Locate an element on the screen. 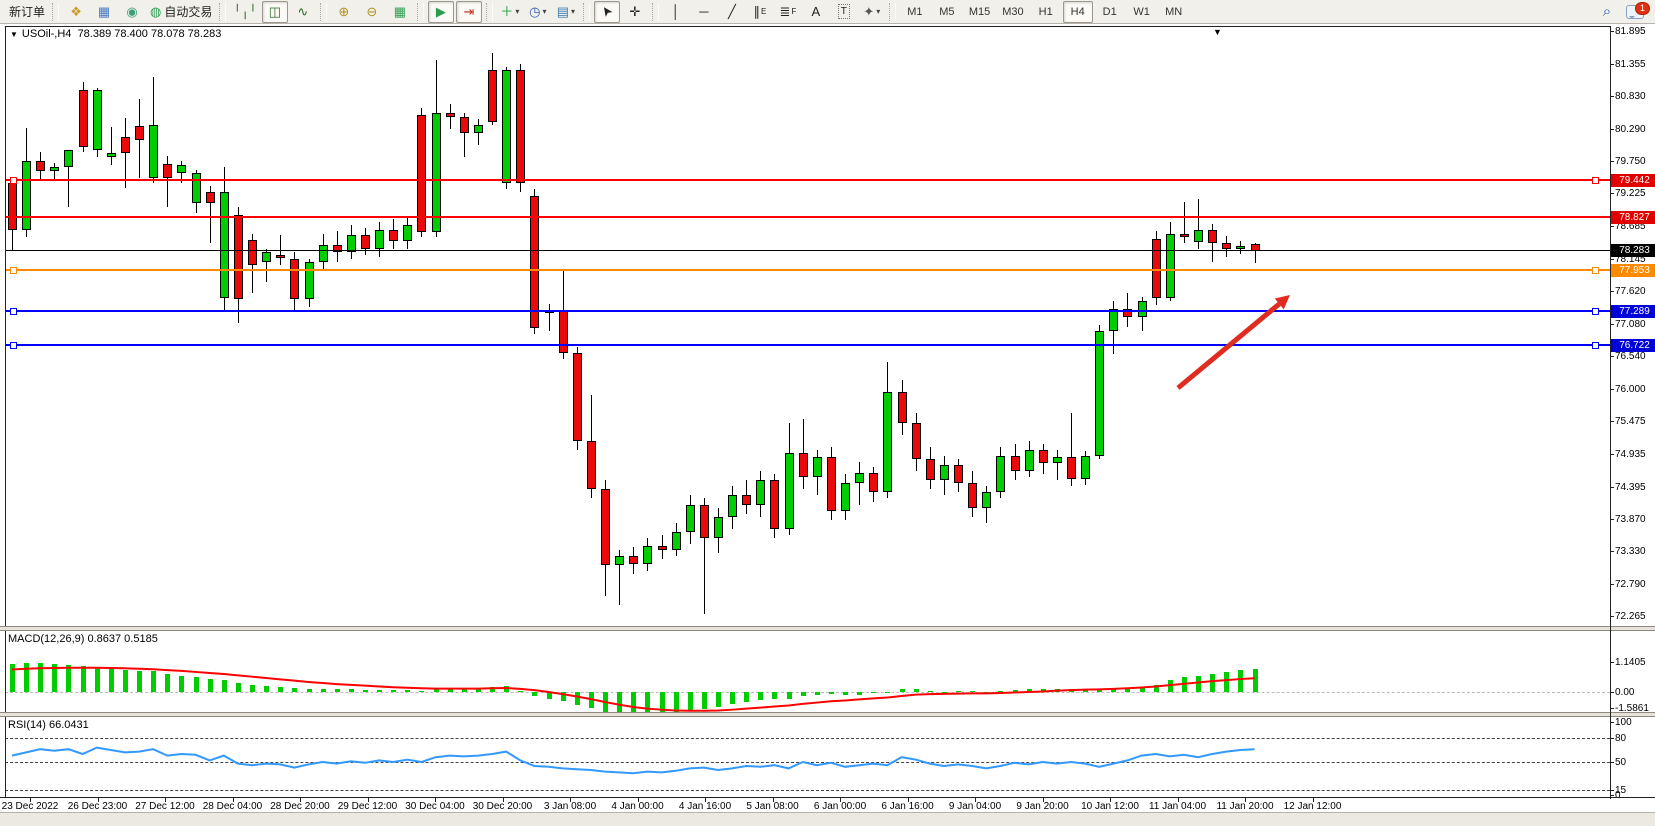  time-label: 27 Dec 12:00 is located at coordinates (165, 806).